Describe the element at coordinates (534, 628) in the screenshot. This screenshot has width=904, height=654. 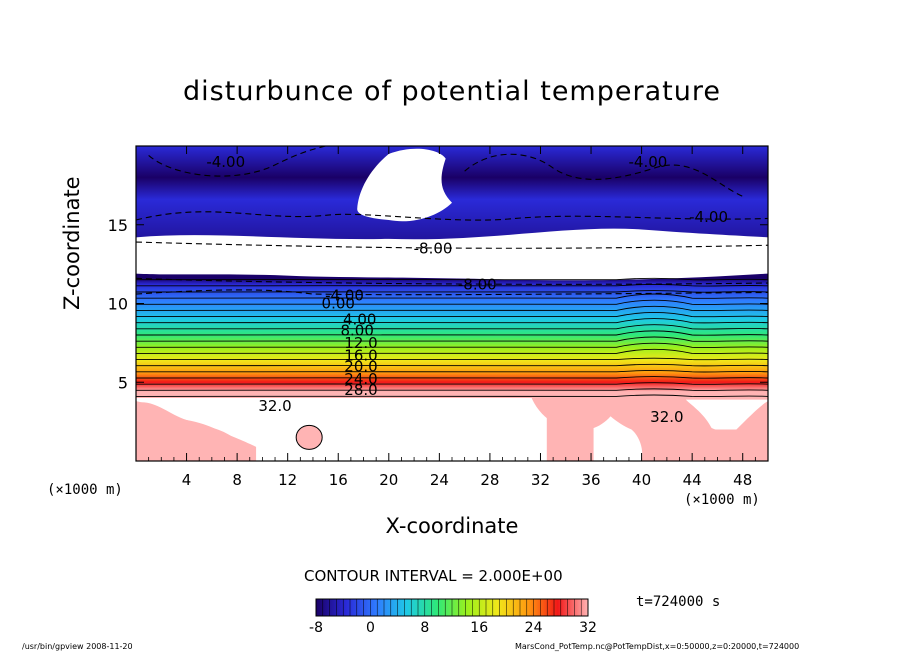
I see `colorbar-tick-label: 24` at that location.